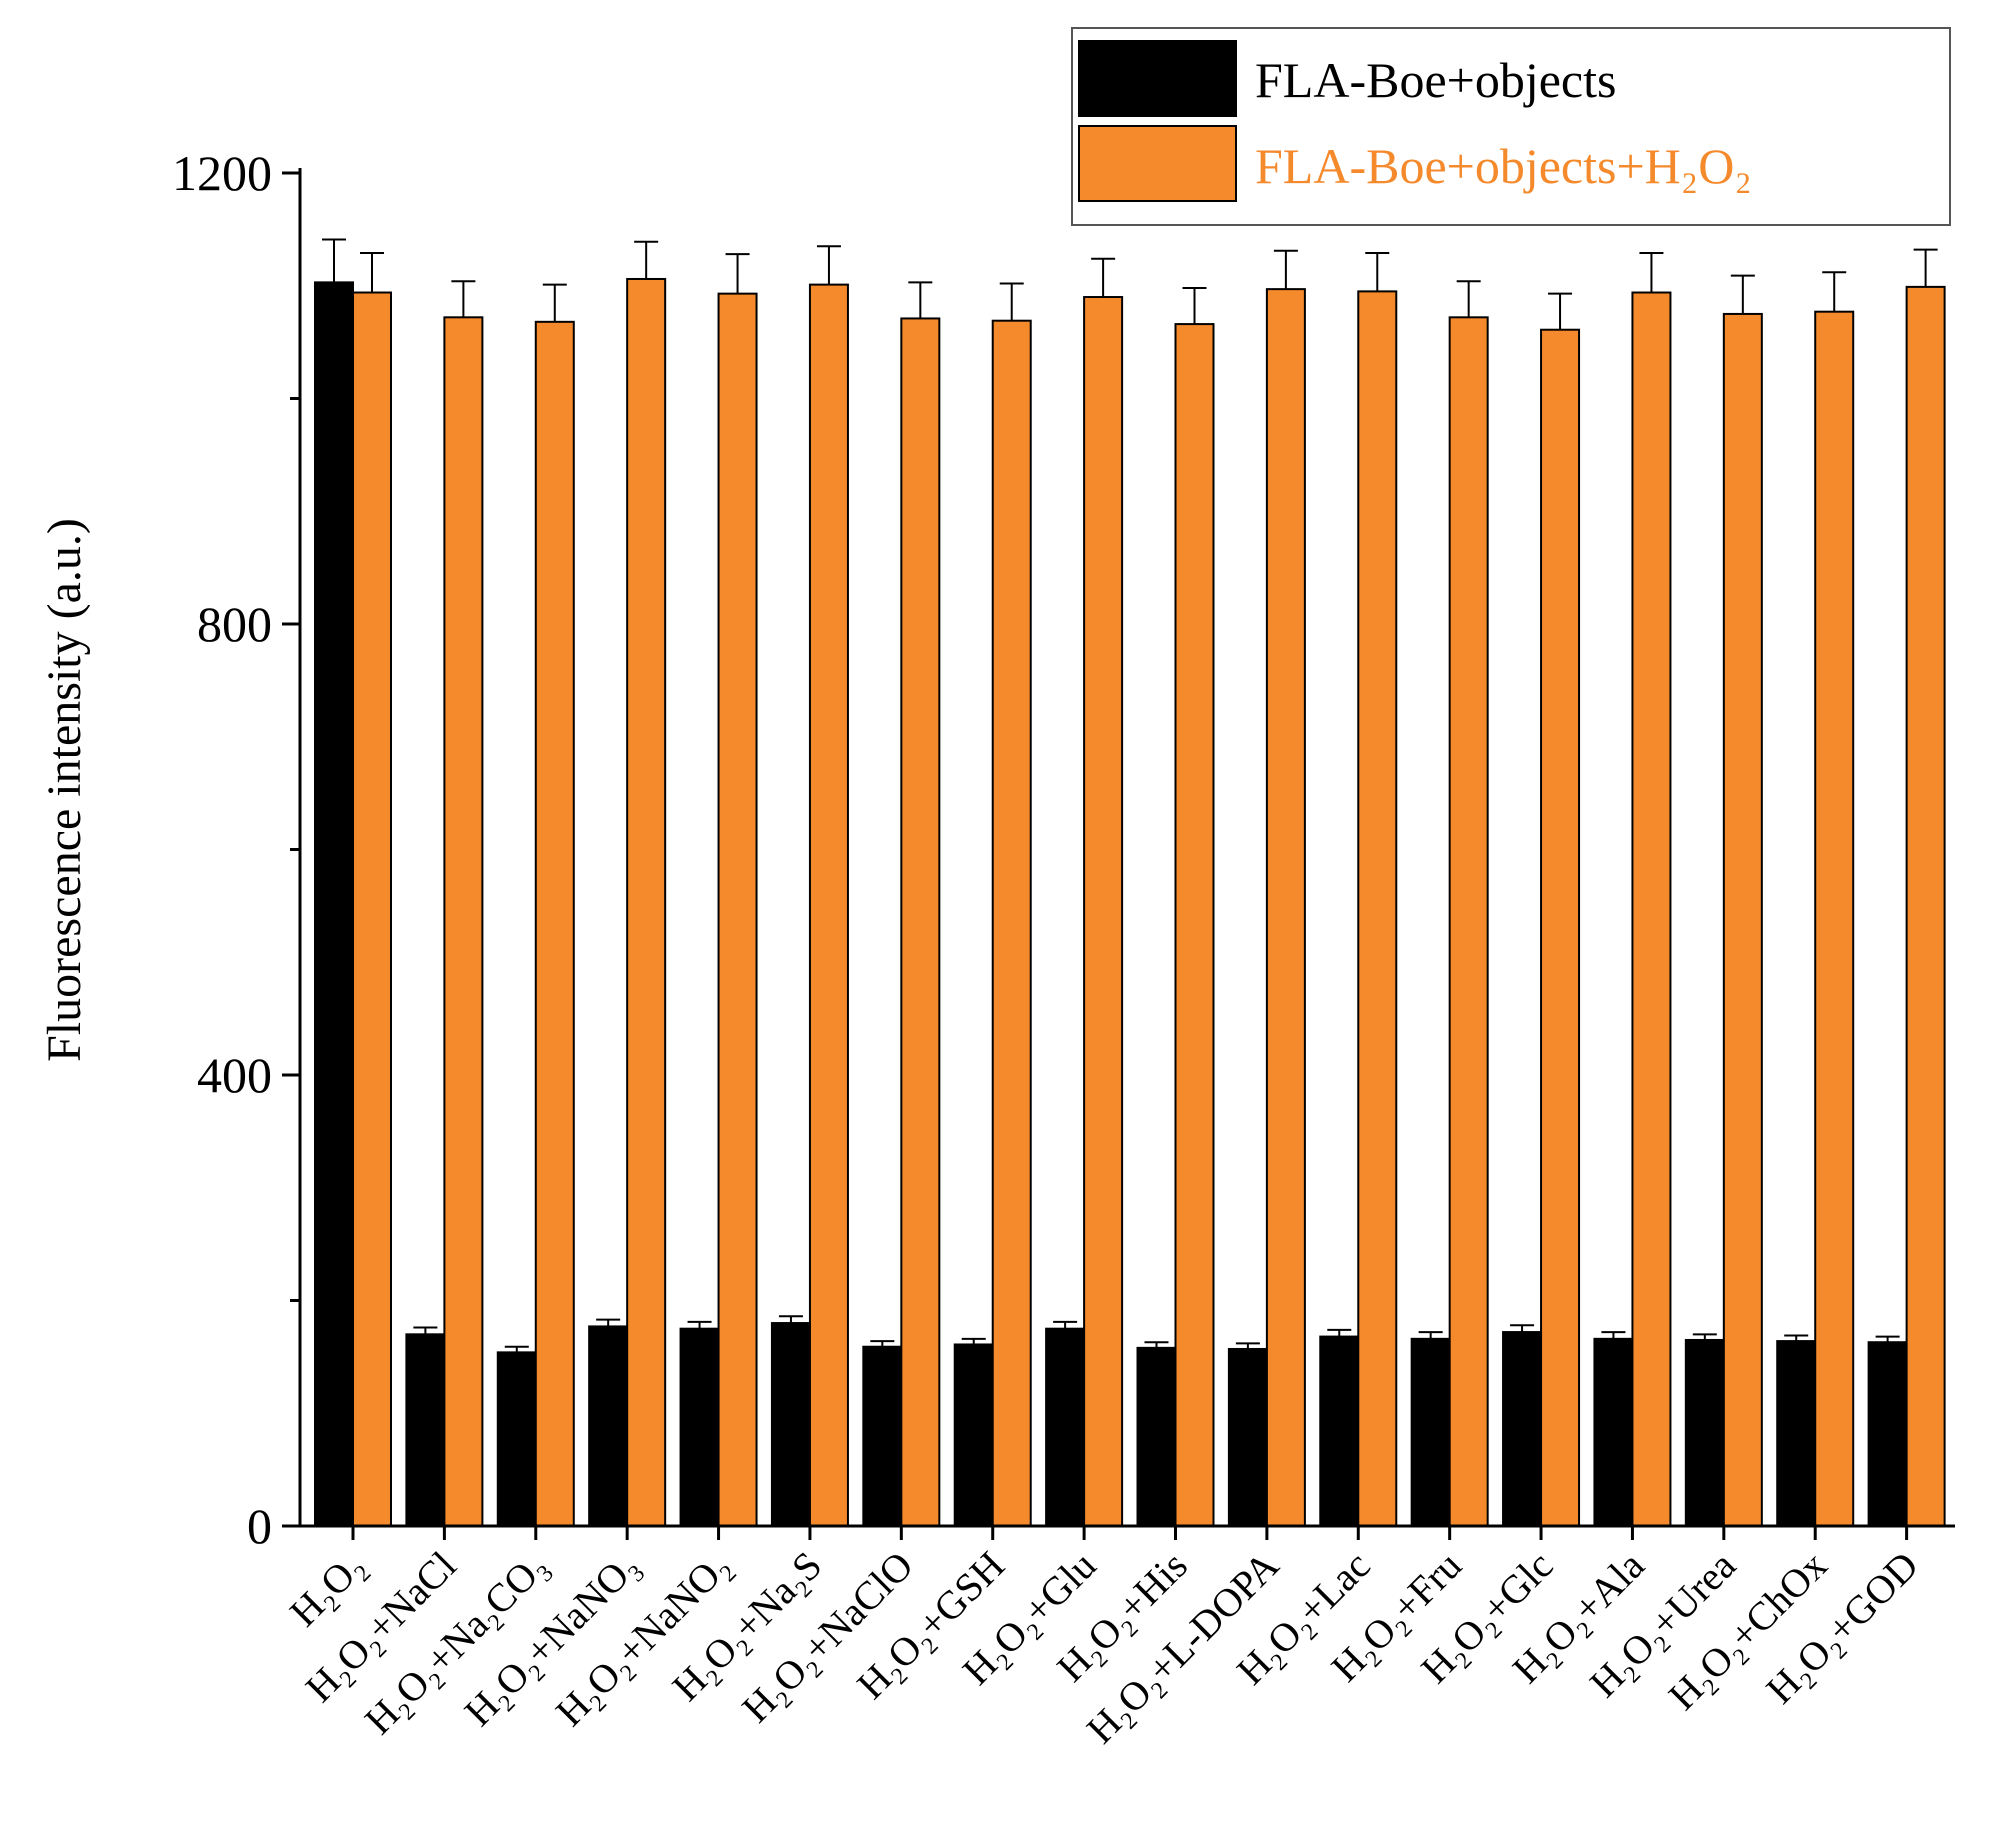 The width and height of the screenshot is (1999, 1821). What do you see at coordinates (222, 173) in the screenshot?
I see `y-tick-label: 1200` at bounding box center [222, 173].